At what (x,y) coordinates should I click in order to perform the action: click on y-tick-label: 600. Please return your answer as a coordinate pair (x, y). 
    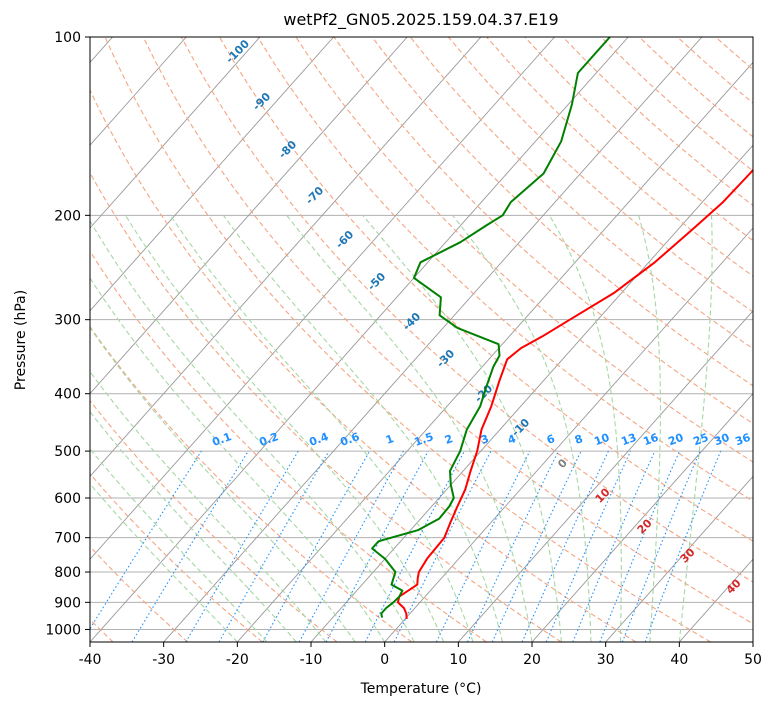
    Looking at the image, I should click on (67, 499).